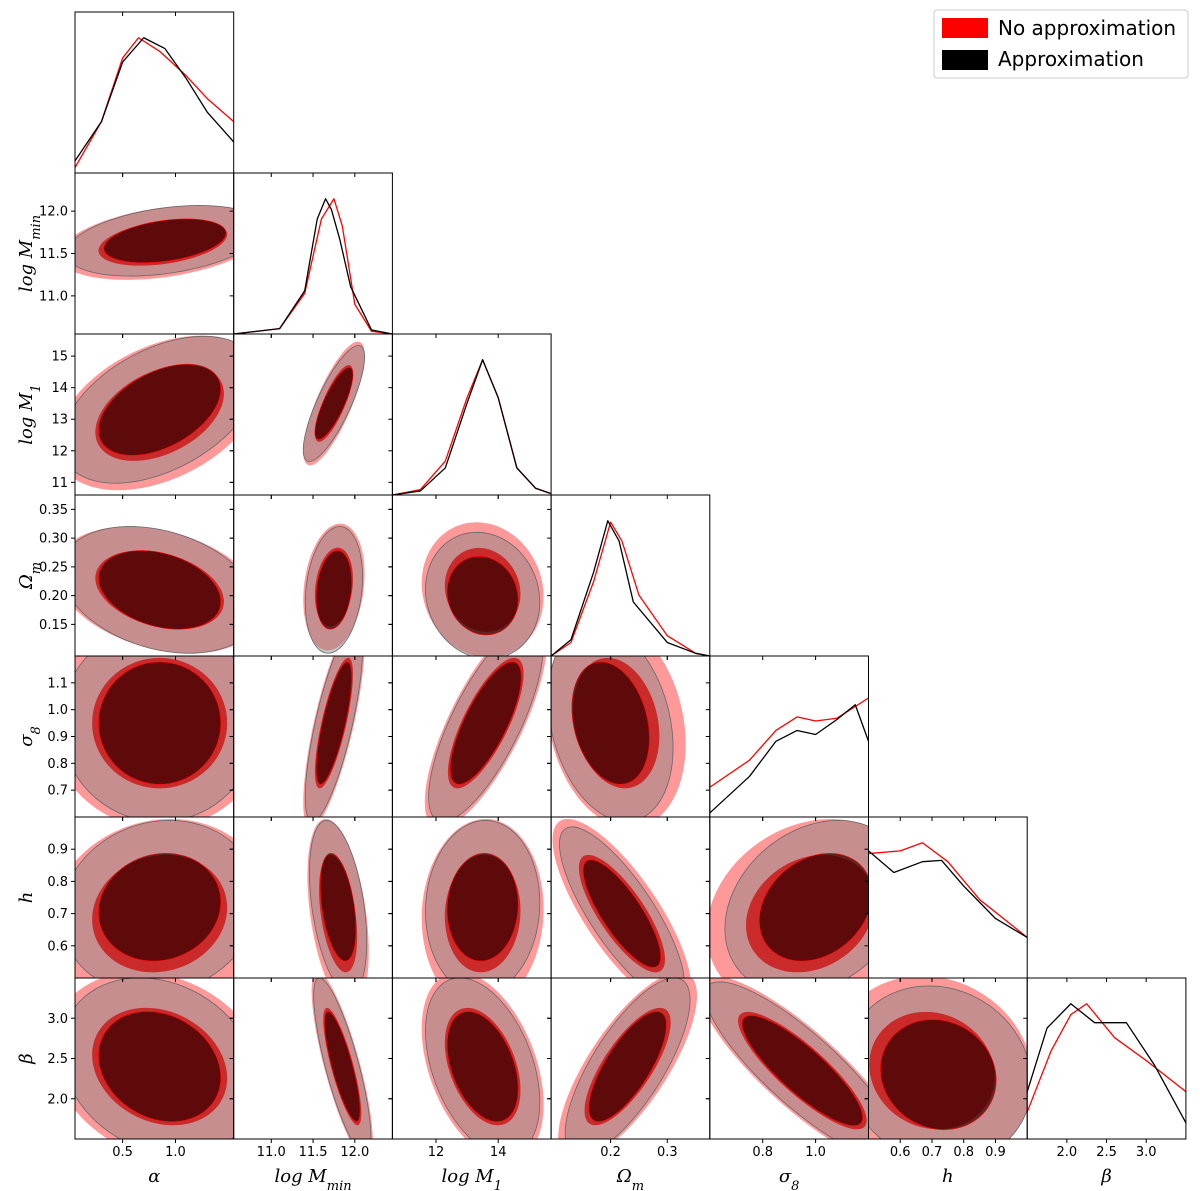 The height and width of the screenshot is (1191, 1200). What do you see at coordinates (30, 414) in the screenshot?
I see `y-axis-label-logM1: log M1` at bounding box center [30, 414].